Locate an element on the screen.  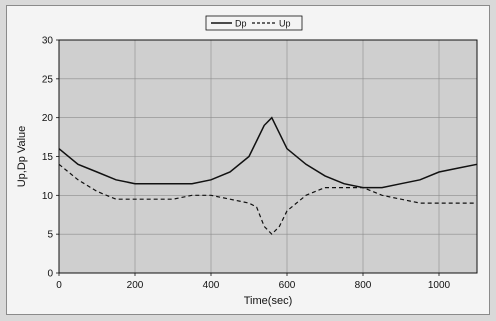
y-ticks: 0 5 10 15 20 25 30 is located at coordinates (50, 158).